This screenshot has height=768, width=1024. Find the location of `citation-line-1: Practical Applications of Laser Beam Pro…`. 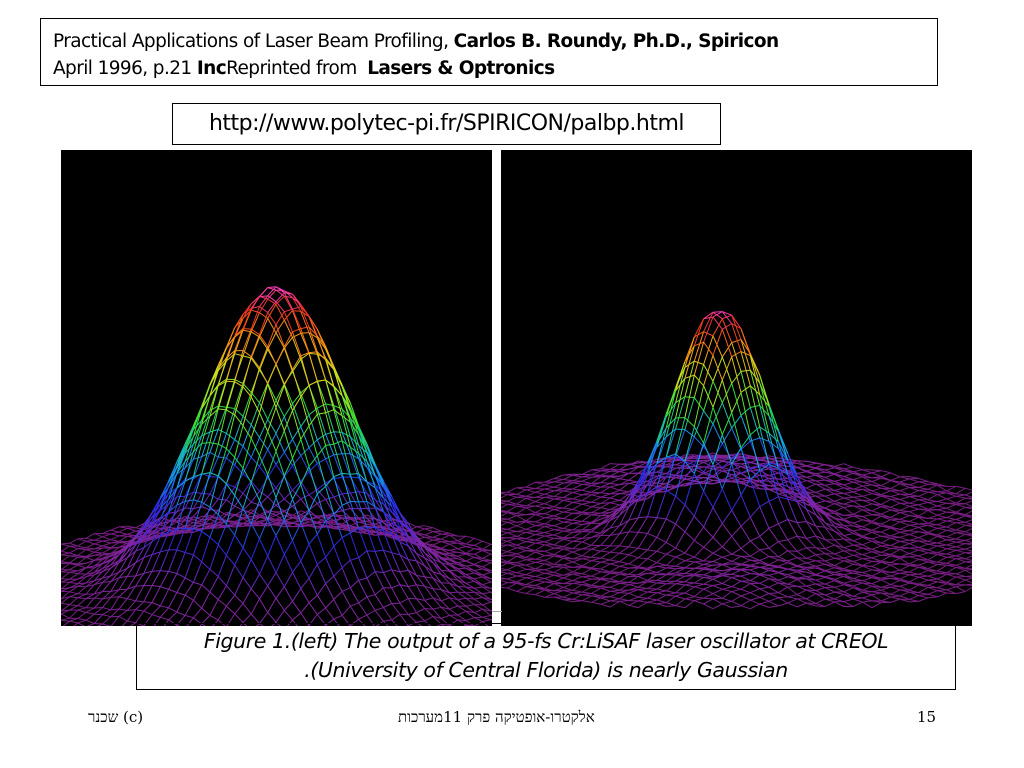

citation-line-1: Practical Applications of Laser Beam Pro… is located at coordinates (490, 41).